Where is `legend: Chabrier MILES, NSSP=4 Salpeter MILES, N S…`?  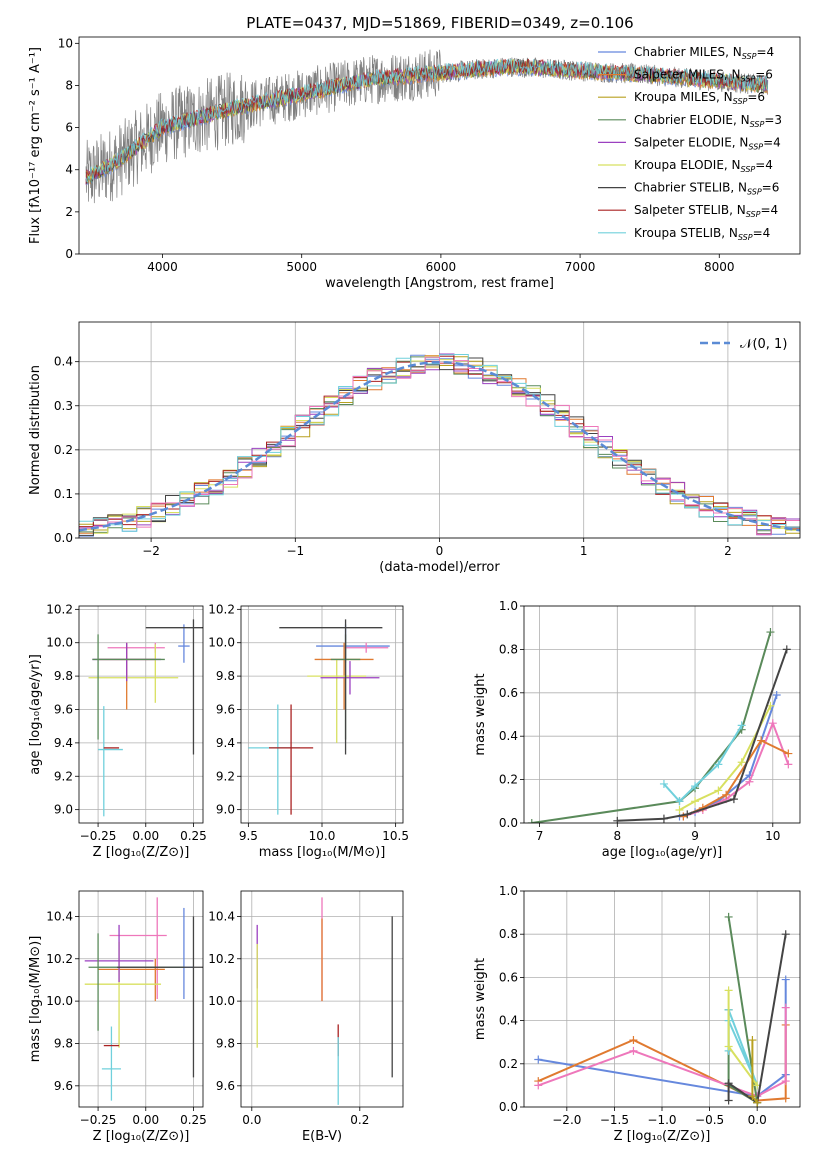
legend: Chabrier MILES, NSSP=4 Salpeter MILES, N S… is located at coordinates (690, 143).